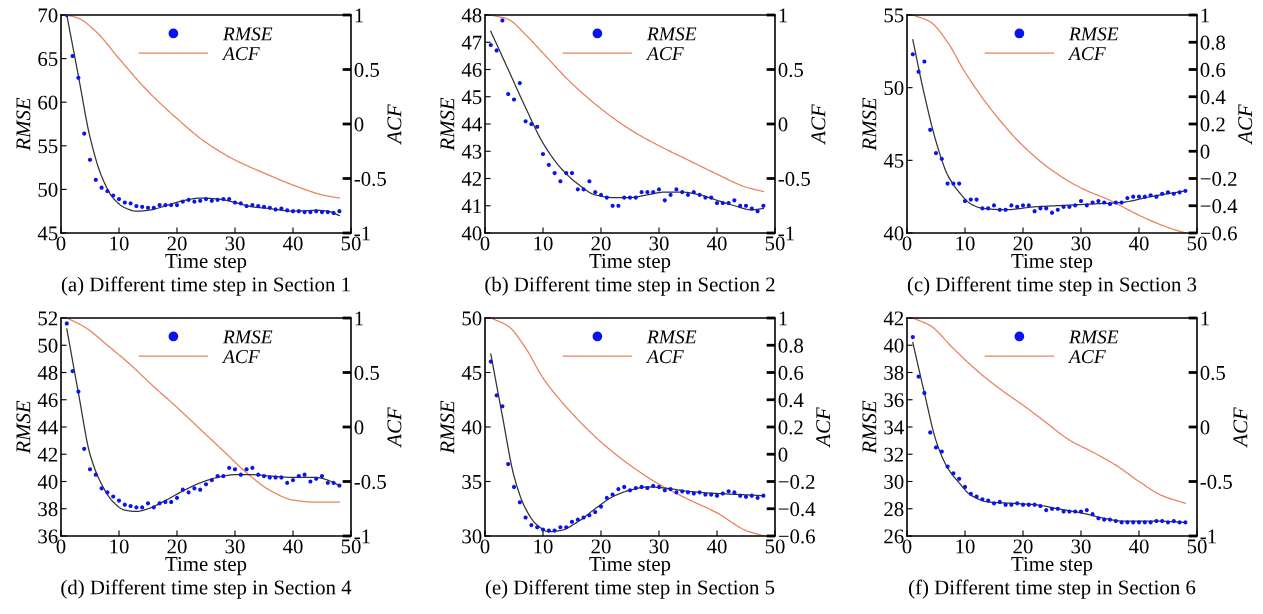 The width and height of the screenshot is (1263, 614). I want to click on x-tick-label: 40, so click(1138, 546).